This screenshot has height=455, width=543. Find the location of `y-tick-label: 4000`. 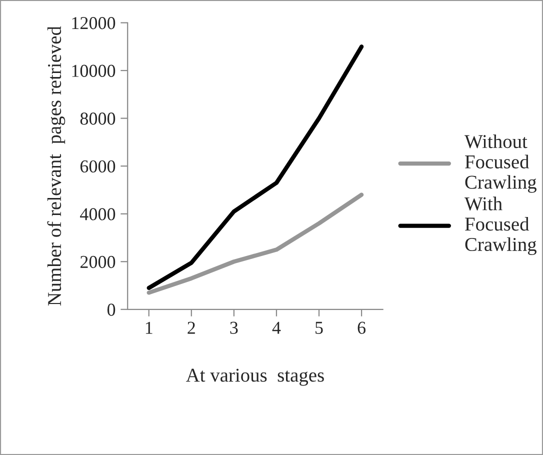

y-tick-label: 4000 is located at coordinates (98, 214).